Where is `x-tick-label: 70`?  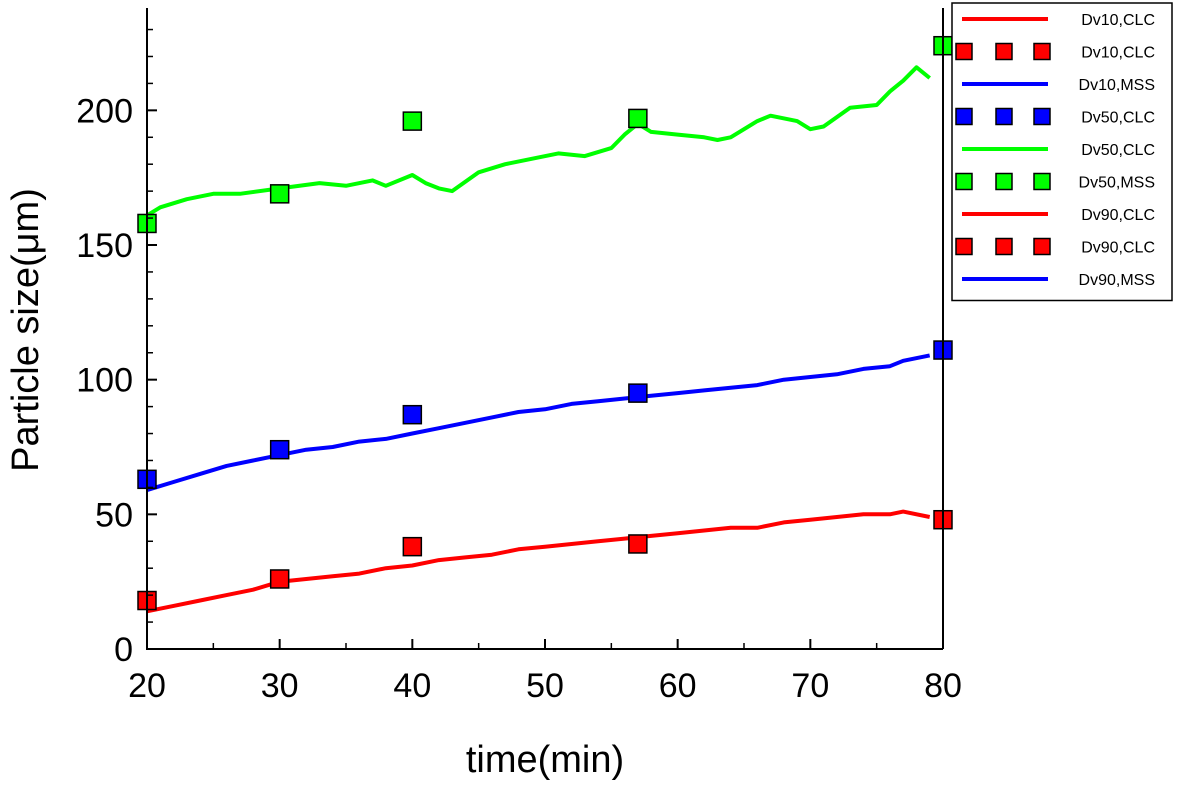
x-tick-label: 70 is located at coordinates (810, 686).